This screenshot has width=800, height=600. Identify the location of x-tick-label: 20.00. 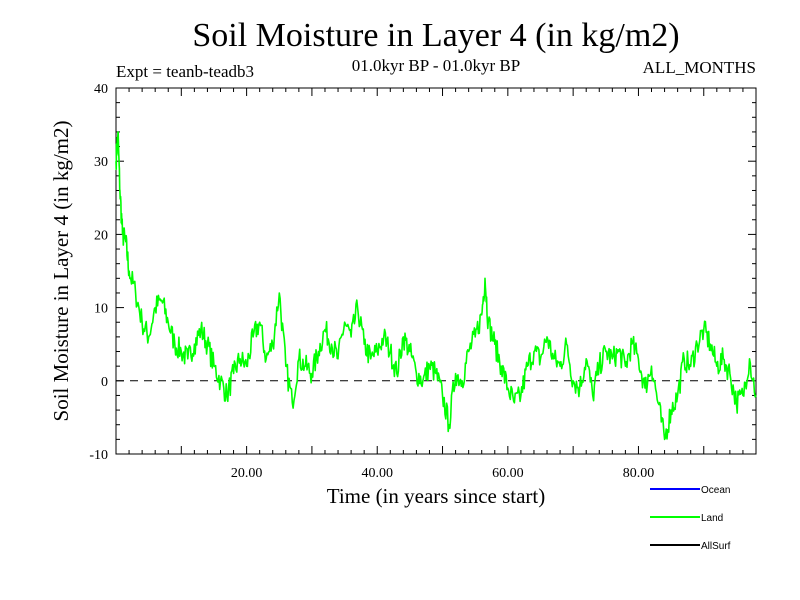
(247, 473).